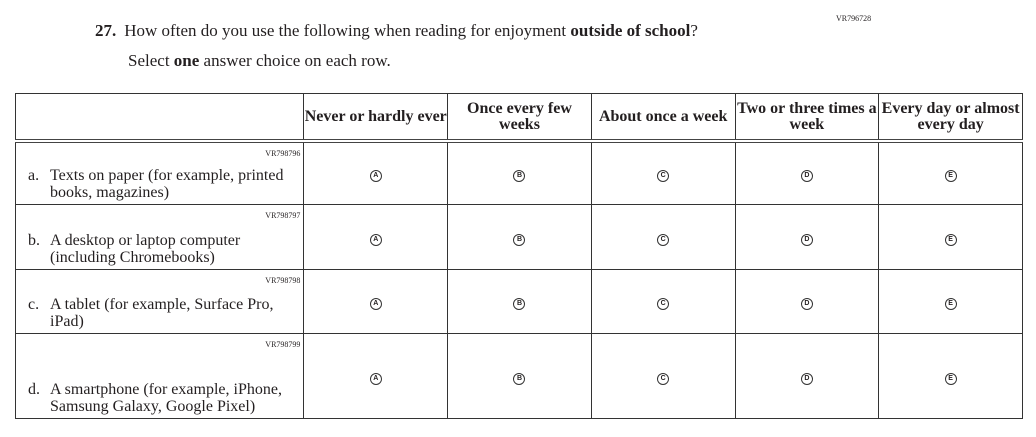 This screenshot has height=437, width=1036. I want to click on column-header: Two or three times a week, so click(807, 118).